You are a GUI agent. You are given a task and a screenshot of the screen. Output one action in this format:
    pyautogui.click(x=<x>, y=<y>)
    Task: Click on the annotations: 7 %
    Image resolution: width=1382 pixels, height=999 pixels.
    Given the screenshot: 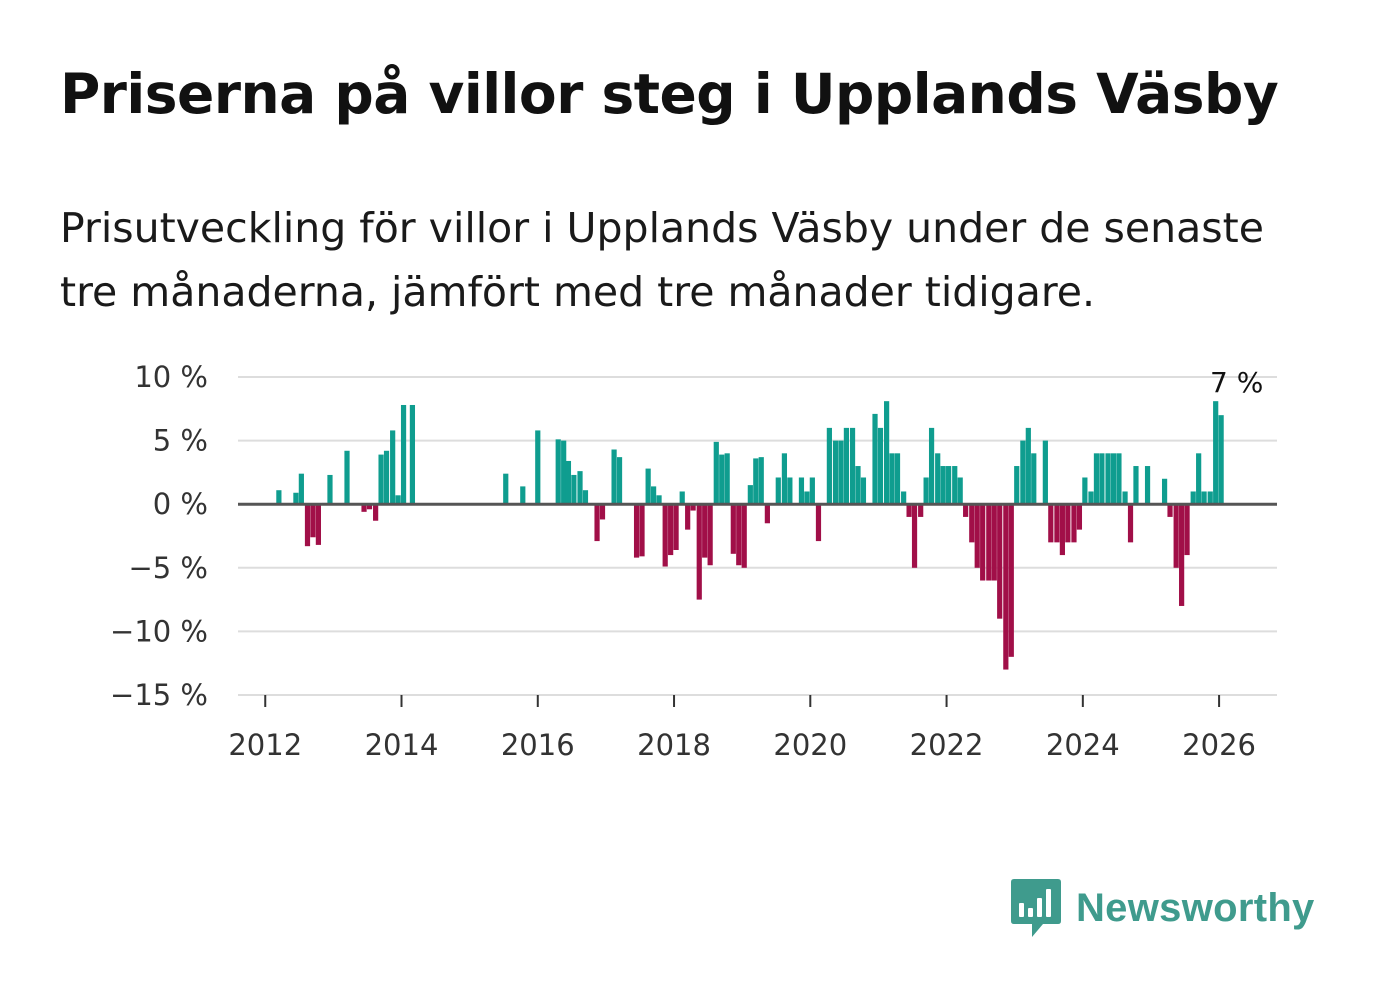 What is the action you would take?
    pyautogui.click(x=1236, y=382)
    